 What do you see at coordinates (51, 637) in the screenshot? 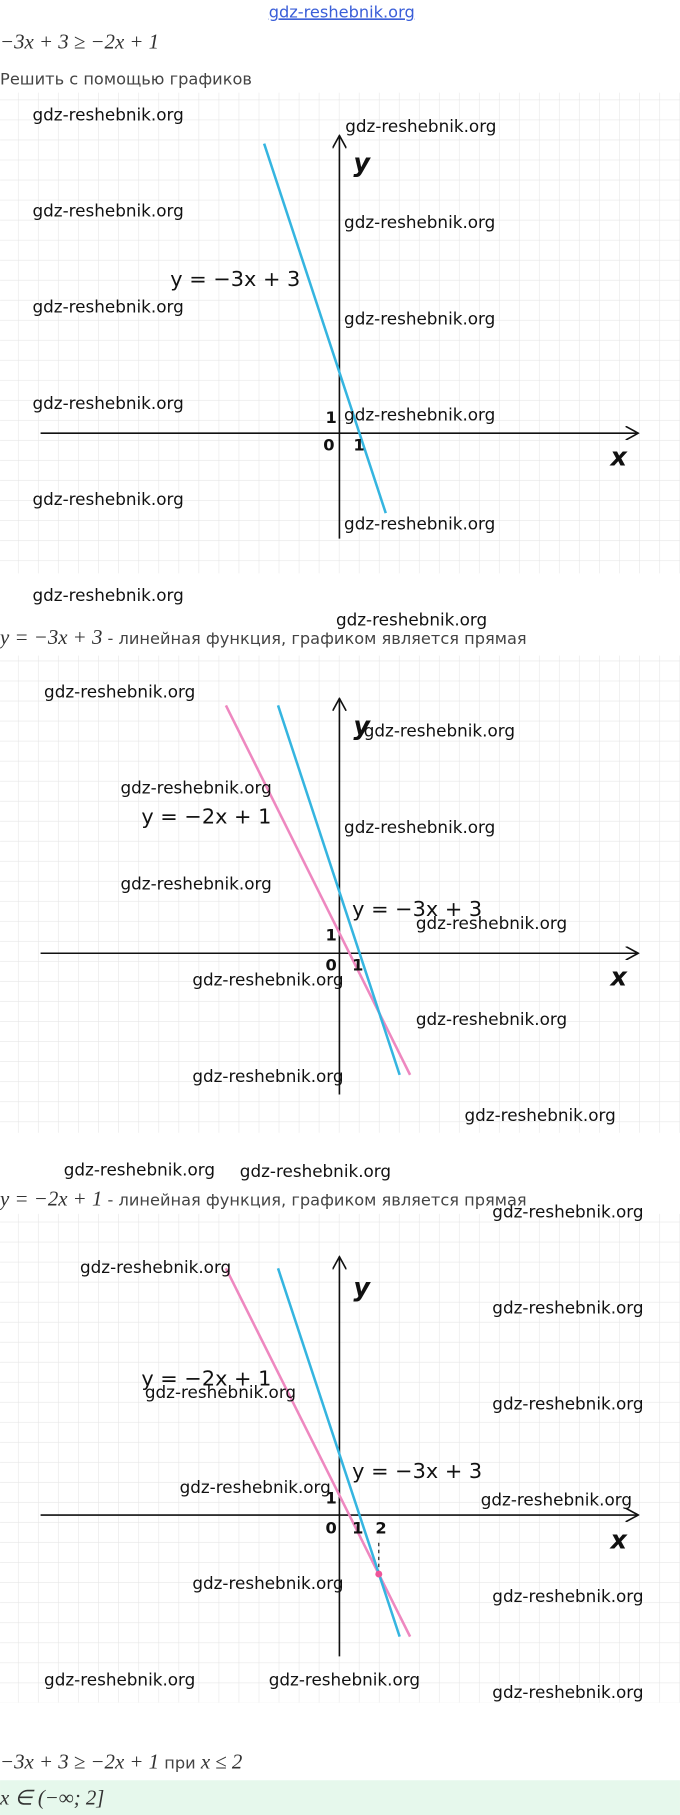
I see `formula: y = −3x + 3` at bounding box center [51, 637].